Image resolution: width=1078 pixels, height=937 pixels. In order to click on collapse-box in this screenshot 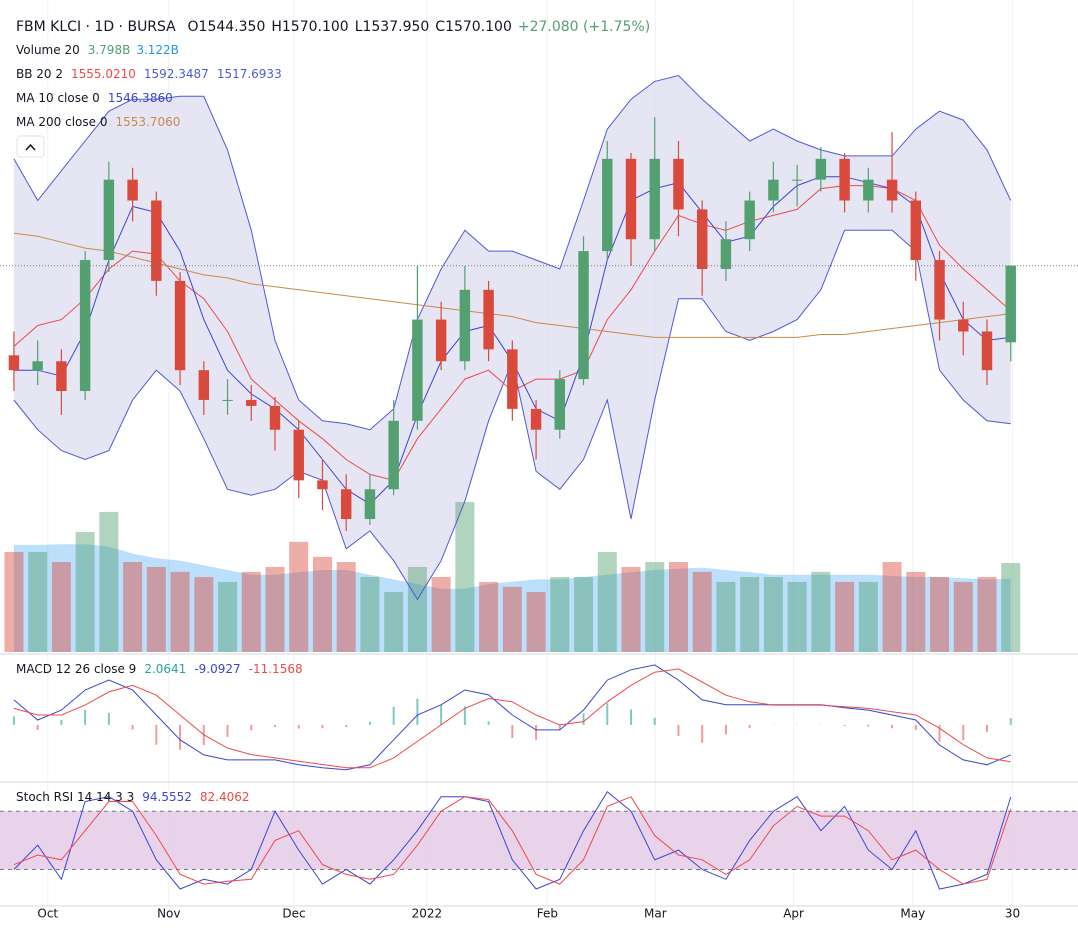, I will do `click(30, 146)`.